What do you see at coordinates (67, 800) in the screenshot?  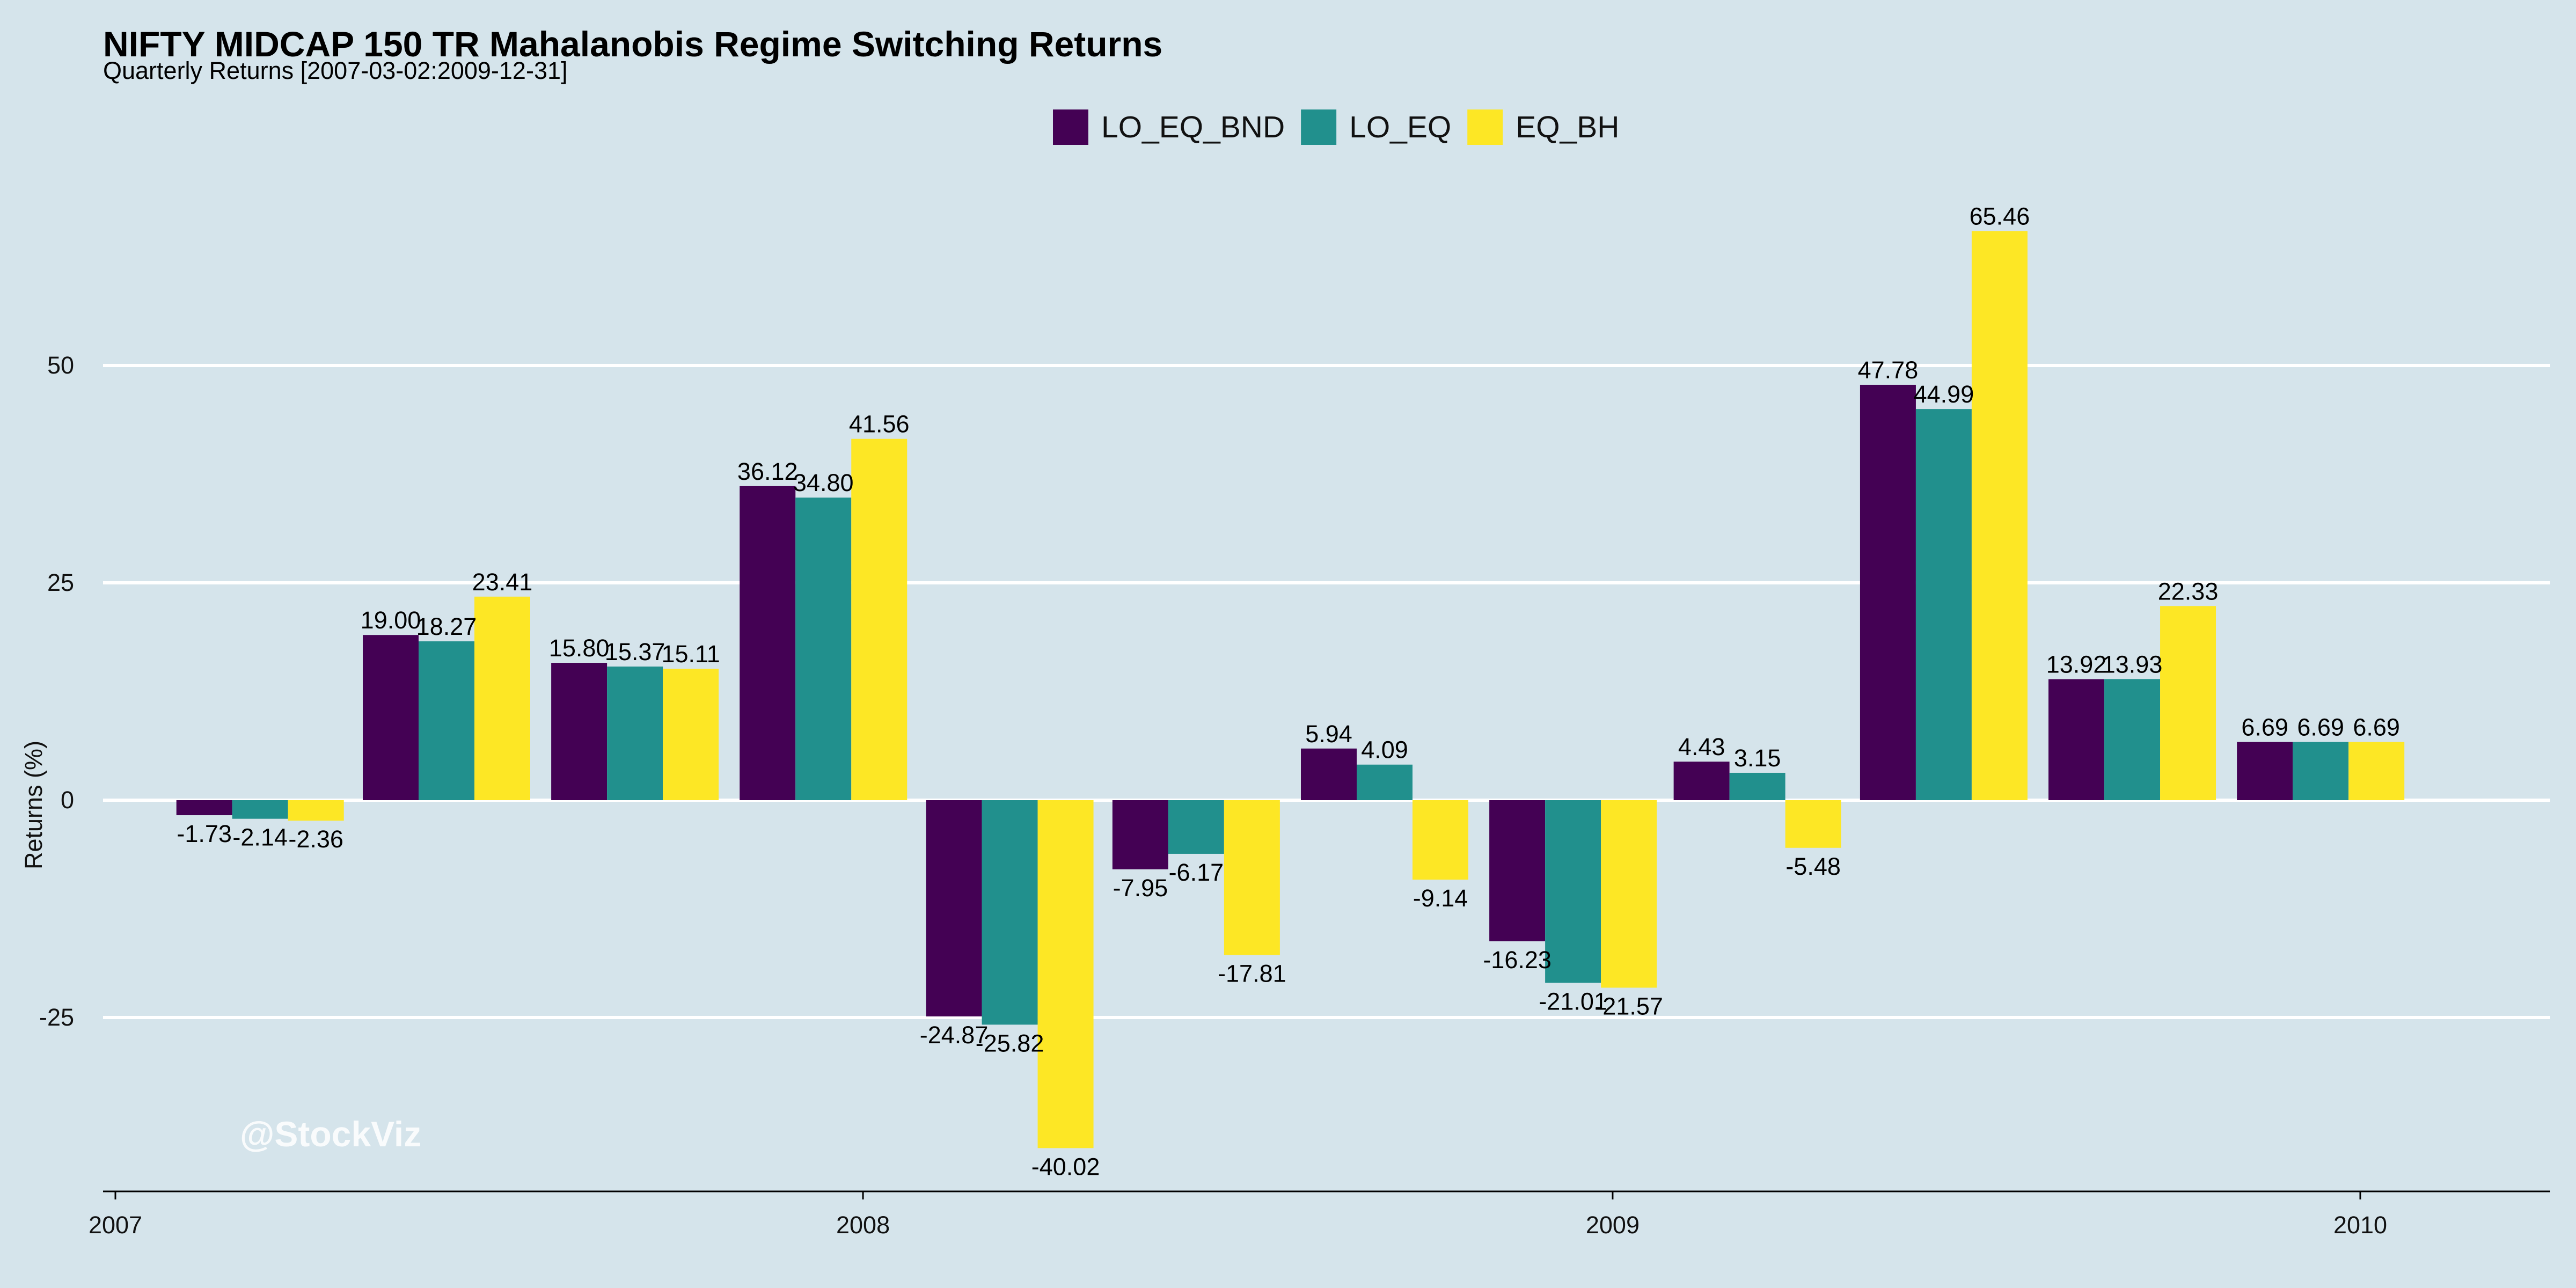 I see `y-tick-label: 0` at bounding box center [67, 800].